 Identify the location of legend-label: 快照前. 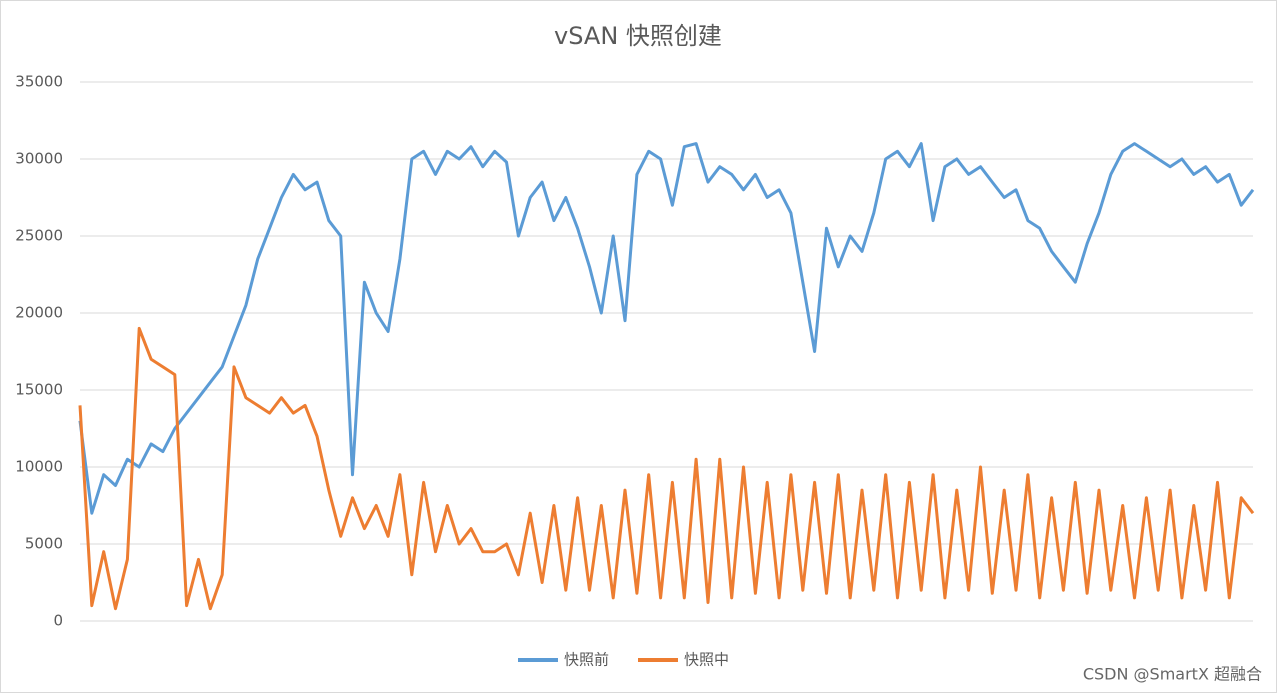
(586, 660).